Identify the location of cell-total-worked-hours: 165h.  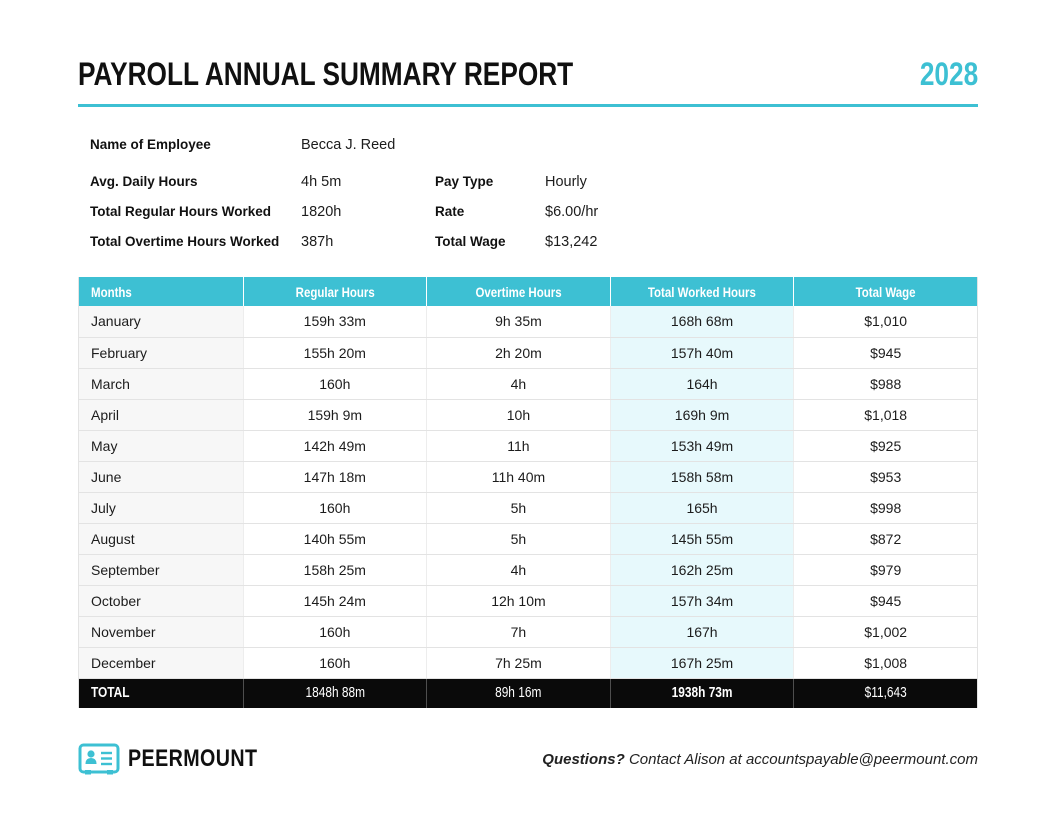
(702, 508).